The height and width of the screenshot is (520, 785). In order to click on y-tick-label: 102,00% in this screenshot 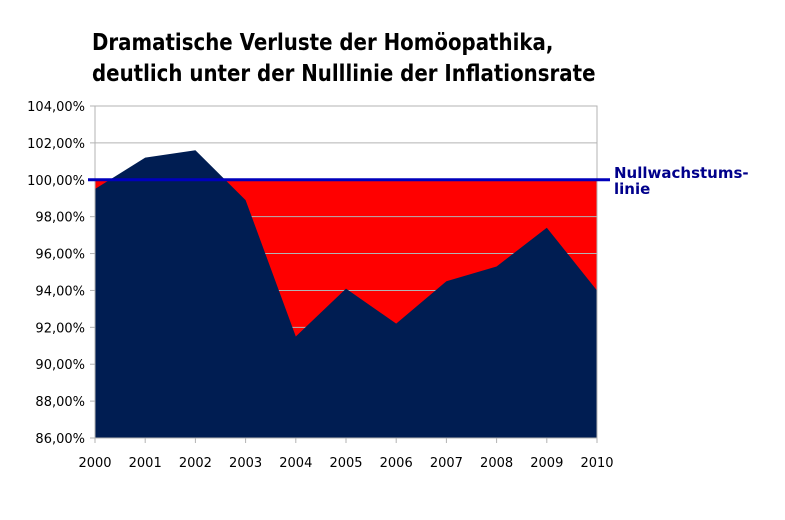, I will do `click(56, 144)`.